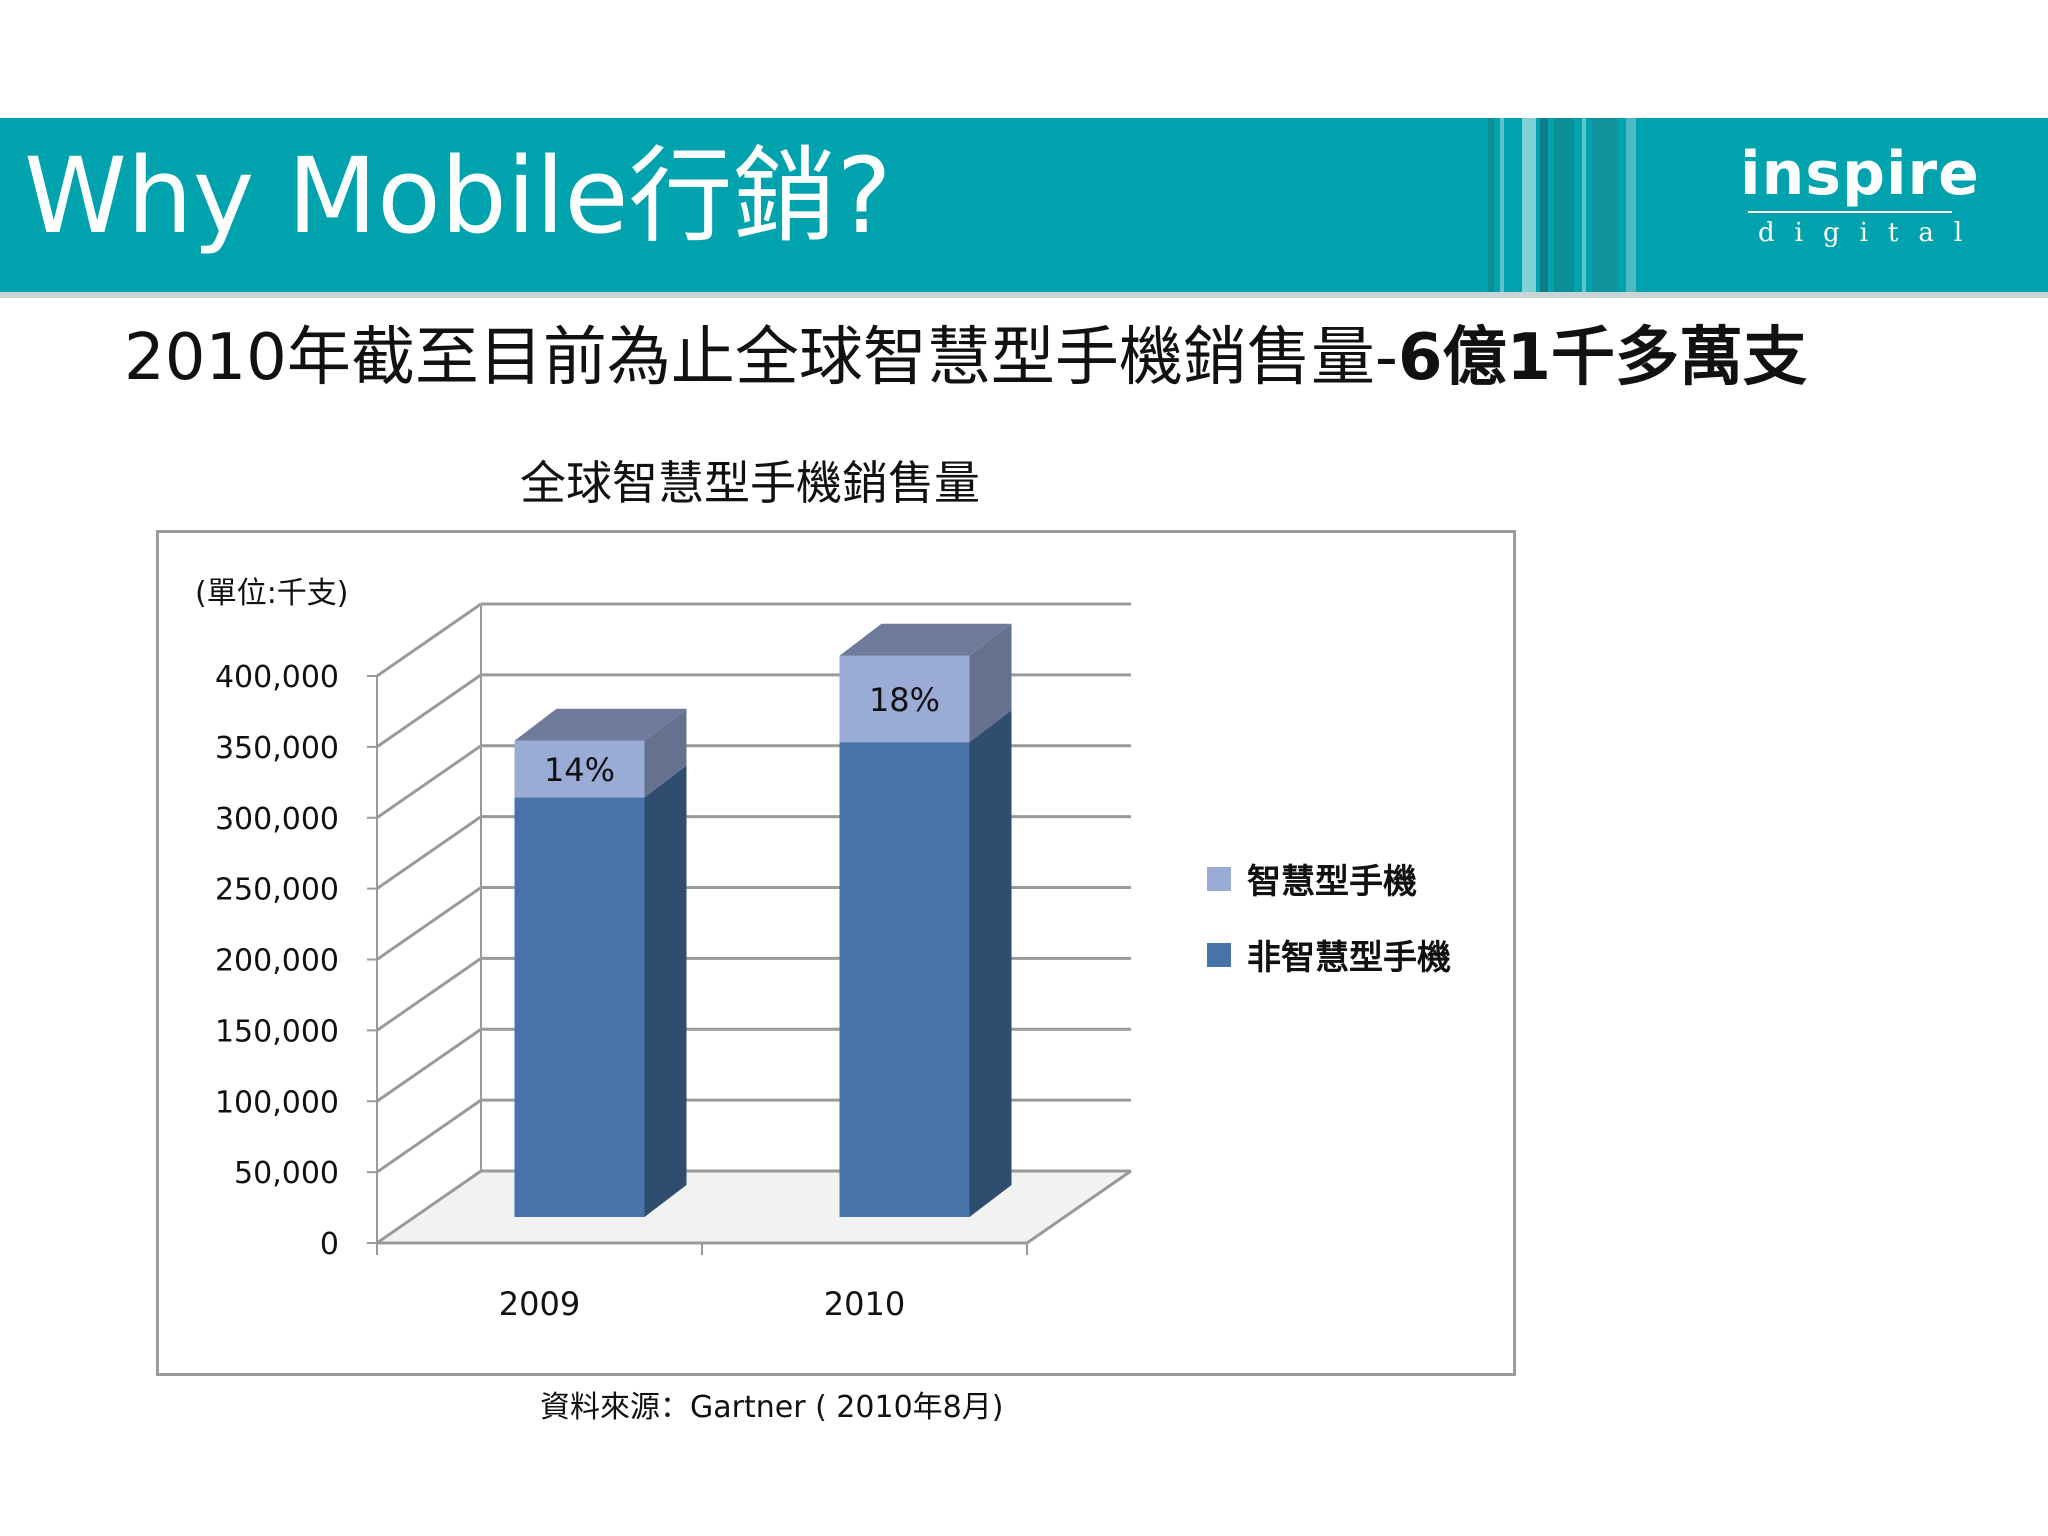  I want to click on bar-2010-front-非智慧型手機, so click(904, 979).